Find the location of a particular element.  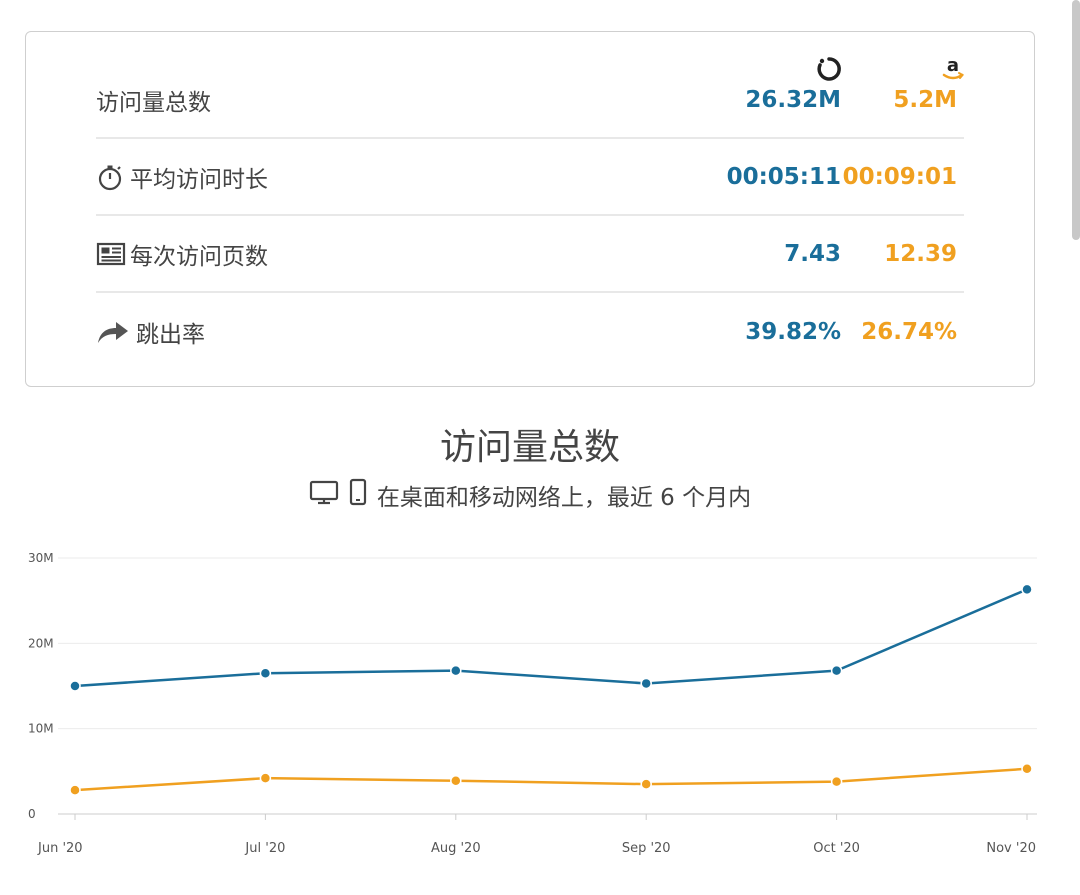

metric-row-bounce-rate: 跳出率 39.82% 26.74% is located at coordinates (530, 331).